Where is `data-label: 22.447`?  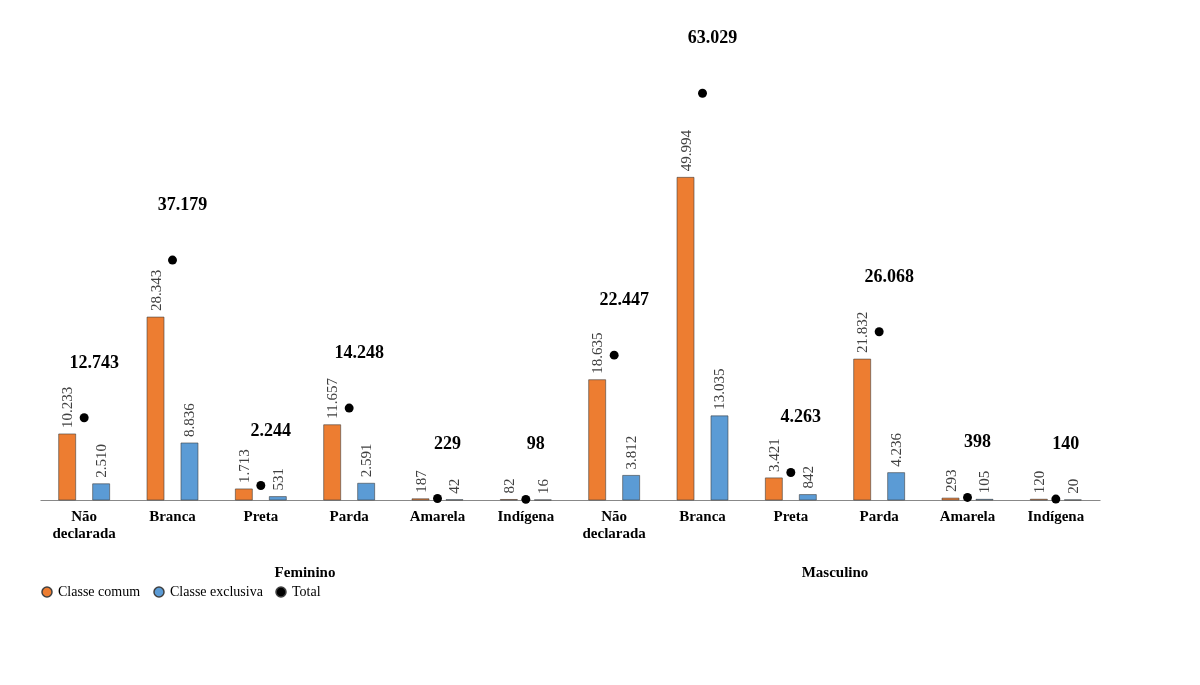
data-label: 22.447 is located at coordinates (624, 299).